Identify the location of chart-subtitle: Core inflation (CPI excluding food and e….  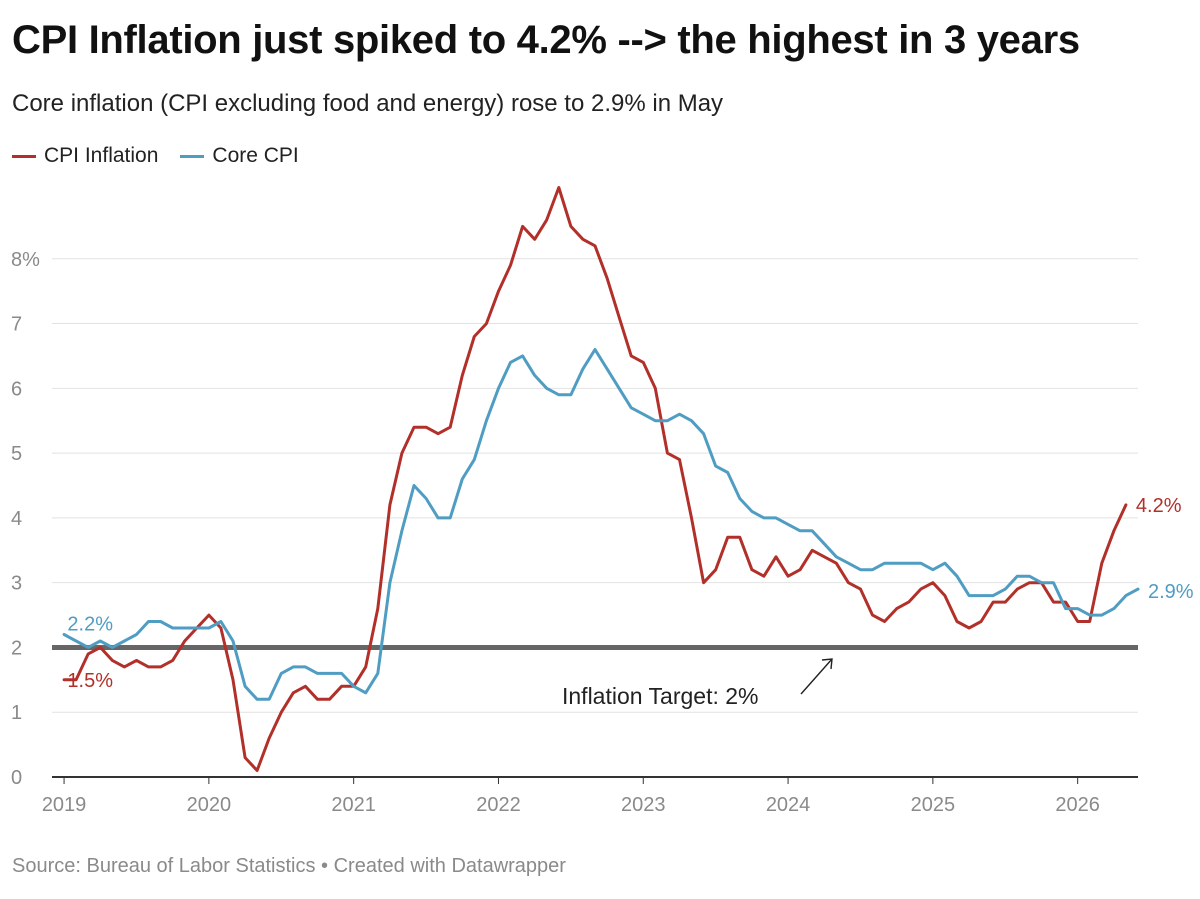
(368, 103).